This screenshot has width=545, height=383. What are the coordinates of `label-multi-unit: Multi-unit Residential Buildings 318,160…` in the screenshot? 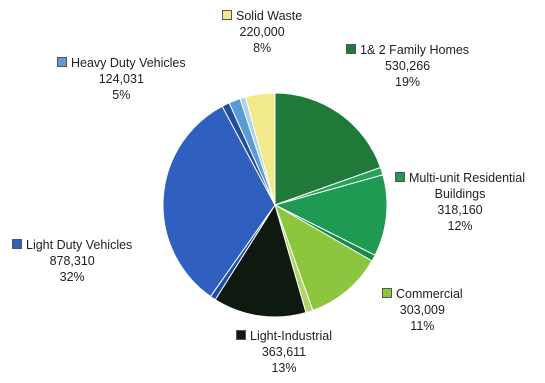 It's located at (460, 202).